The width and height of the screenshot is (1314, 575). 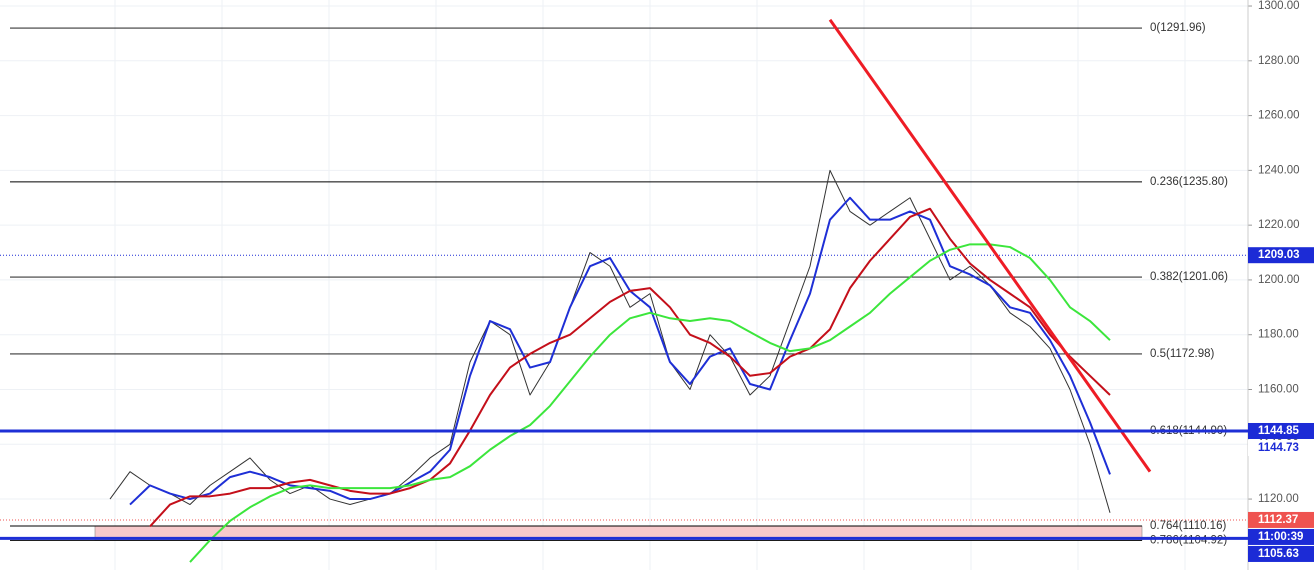 I want to click on price-tag-label: 1105.63, so click(x=1278, y=554).